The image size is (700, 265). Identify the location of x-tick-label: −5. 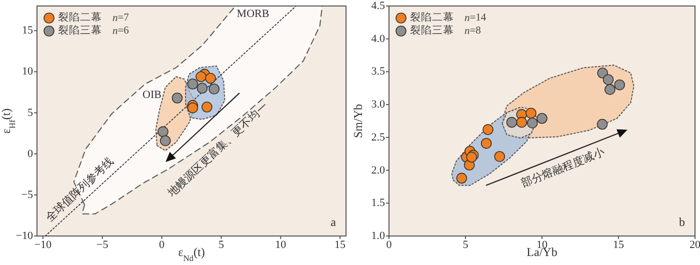
(102, 245).